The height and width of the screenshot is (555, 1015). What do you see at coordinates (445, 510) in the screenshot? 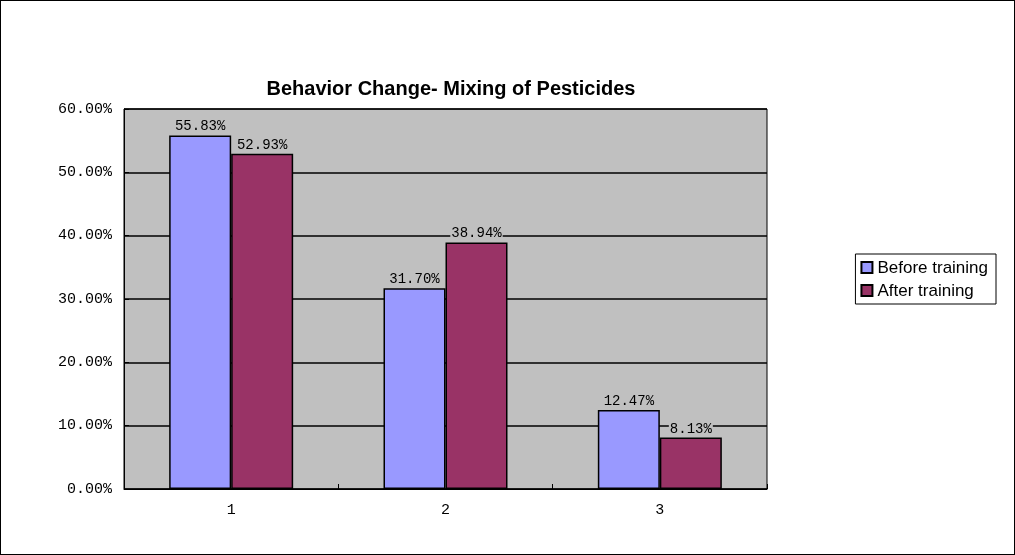
I see `x-tick-label: 2` at bounding box center [445, 510].